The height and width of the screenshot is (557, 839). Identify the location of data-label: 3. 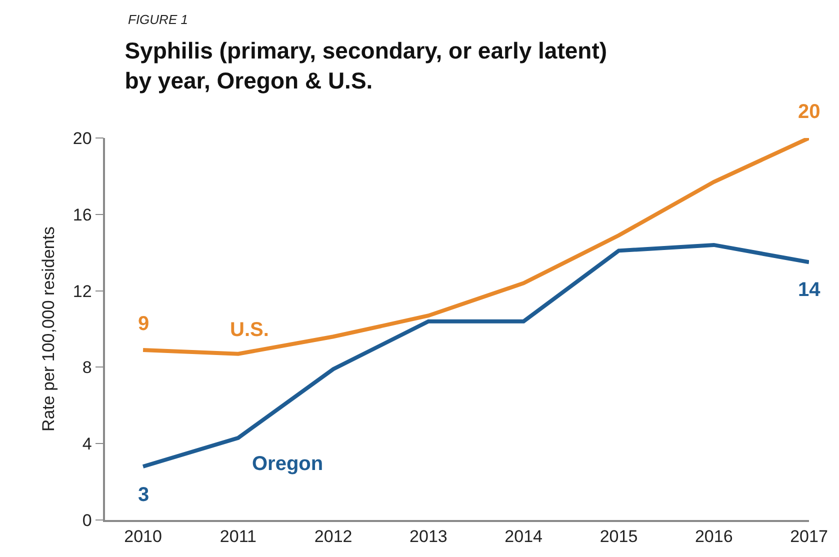
(144, 495).